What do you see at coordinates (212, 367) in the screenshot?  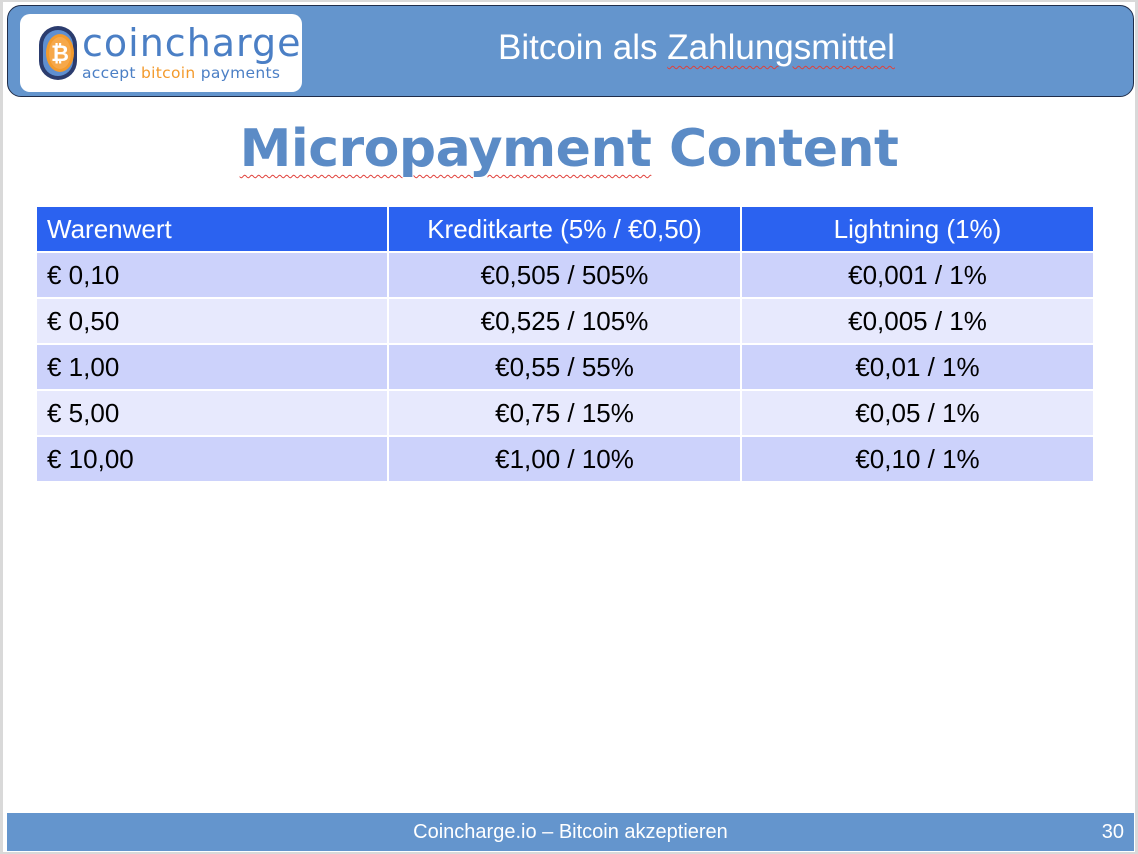 I see `cell-warenwert: € 1,00` at bounding box center [212, 367].